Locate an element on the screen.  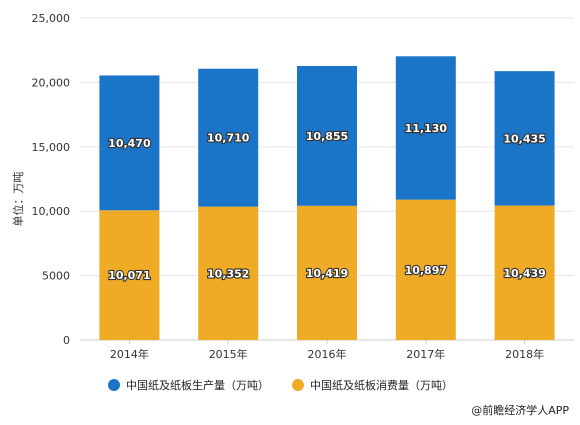
y-axis-label: 单位：万吨 is located at coordinates (18, 199).